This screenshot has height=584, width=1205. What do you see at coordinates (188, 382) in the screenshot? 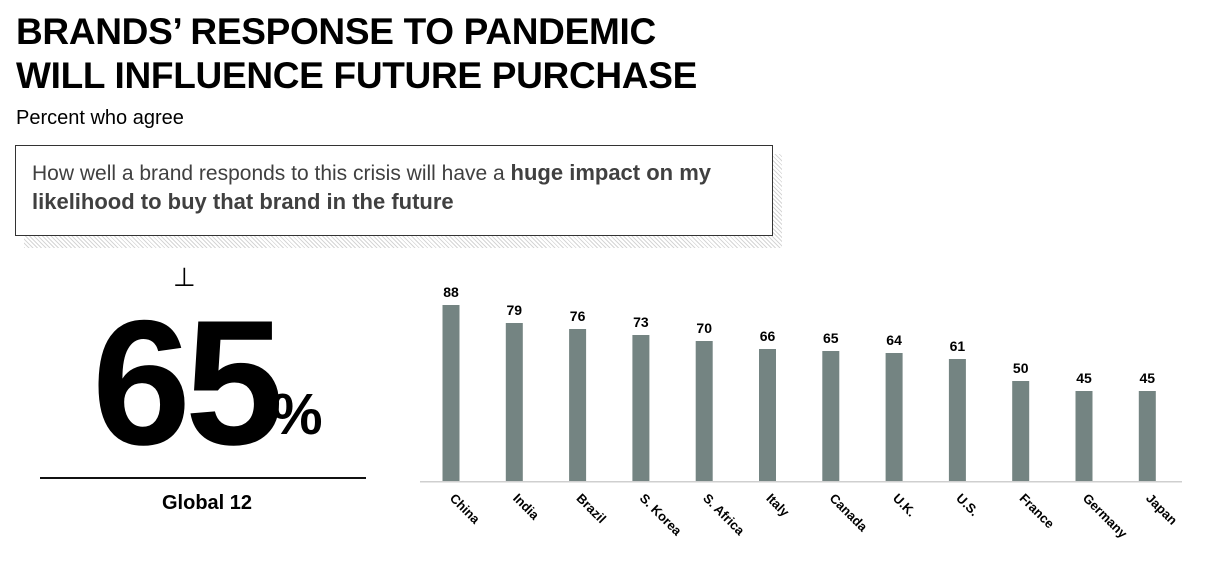
I see `global-value: 65` at bounding box center [188, 382].